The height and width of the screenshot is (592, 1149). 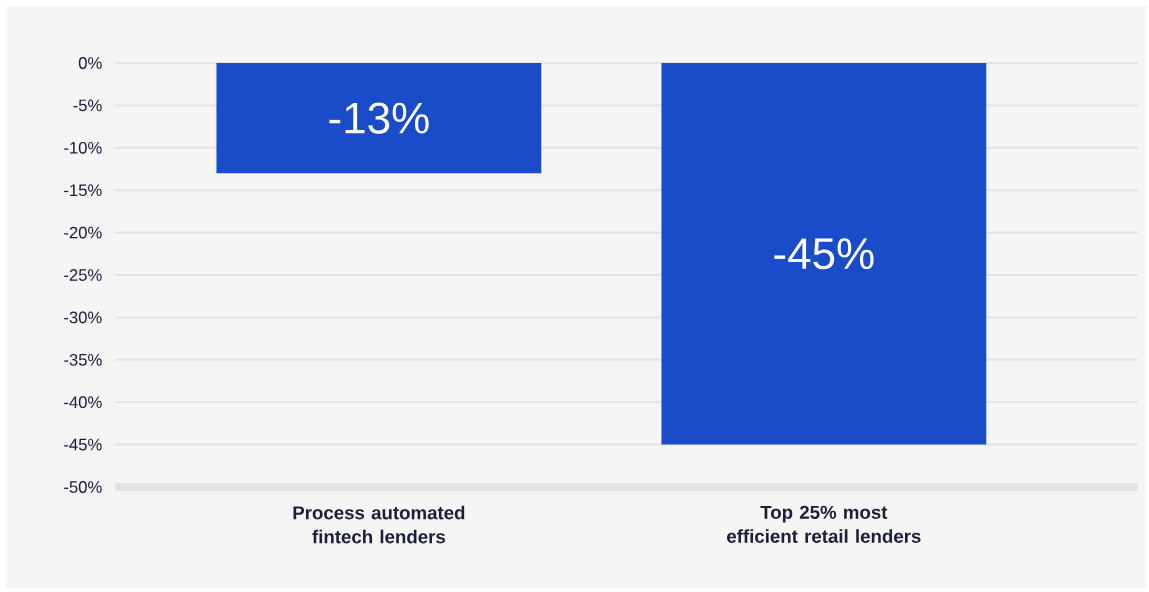 I want to click on y-tick-label: -15%, so click(x=83, y=190).